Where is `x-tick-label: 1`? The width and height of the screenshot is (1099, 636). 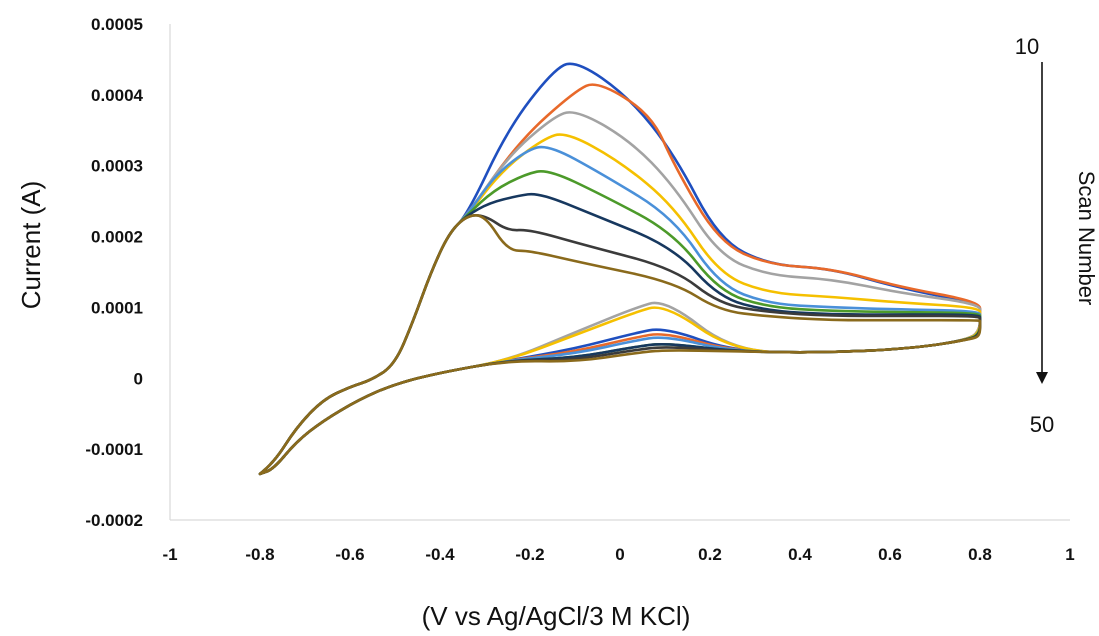
x-tick-label: 1 is located at coordinates (1069, 554).